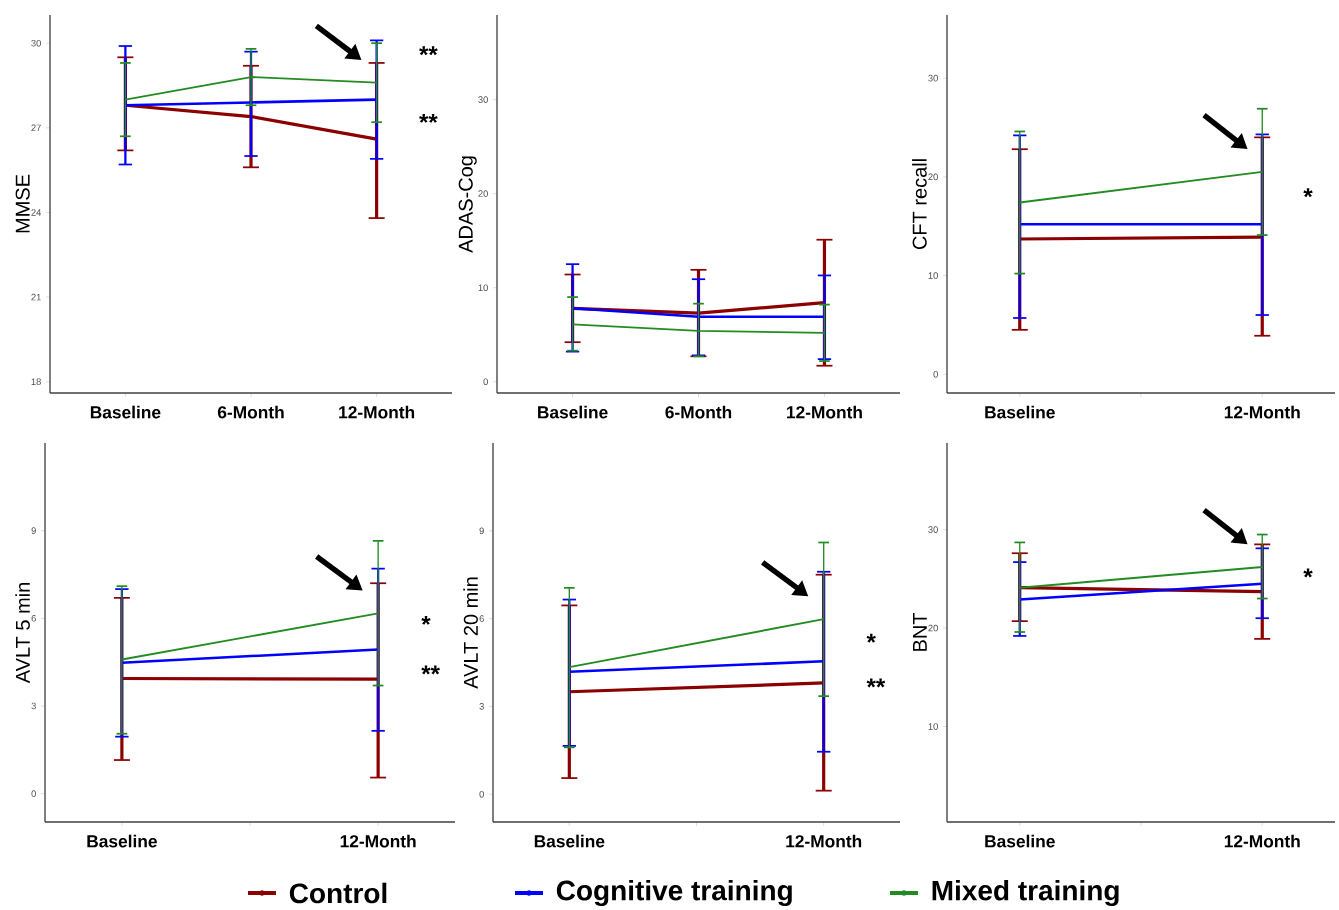  I want to click on y-axis-title: AVLT 20 min, so click(470, 633).